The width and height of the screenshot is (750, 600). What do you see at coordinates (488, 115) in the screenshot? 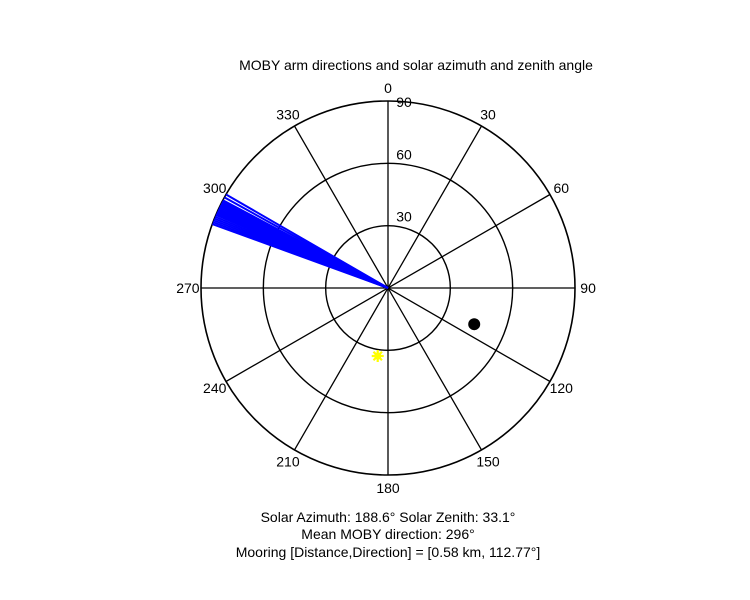
I see `angle-tick-label-30: 30` at bounding box center [488, 115].